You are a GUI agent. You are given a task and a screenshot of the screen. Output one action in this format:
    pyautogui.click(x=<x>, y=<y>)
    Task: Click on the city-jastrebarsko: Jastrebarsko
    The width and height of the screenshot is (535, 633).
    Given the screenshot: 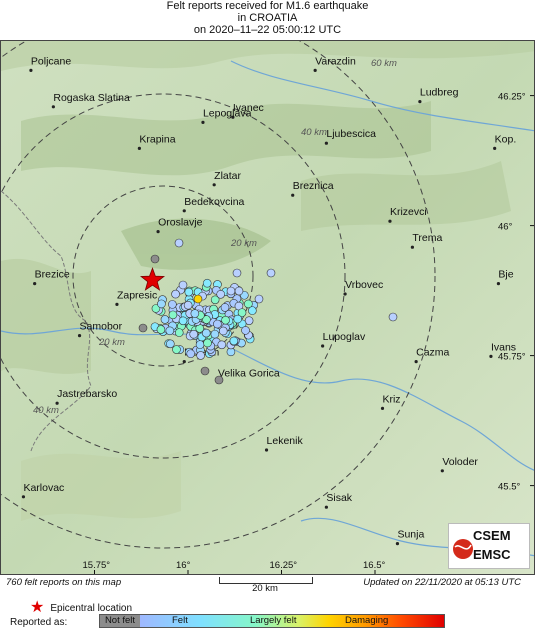 What is the action you would take?
    pyautogui.click(x=86, y=396)
    